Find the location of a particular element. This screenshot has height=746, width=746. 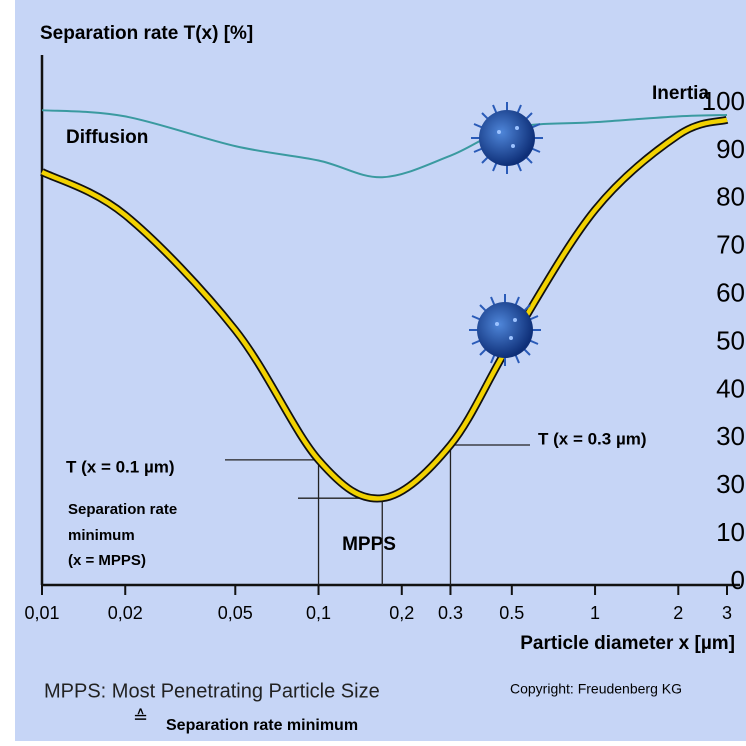

y-tick-label: 40 is located at coordinates (730, 388).